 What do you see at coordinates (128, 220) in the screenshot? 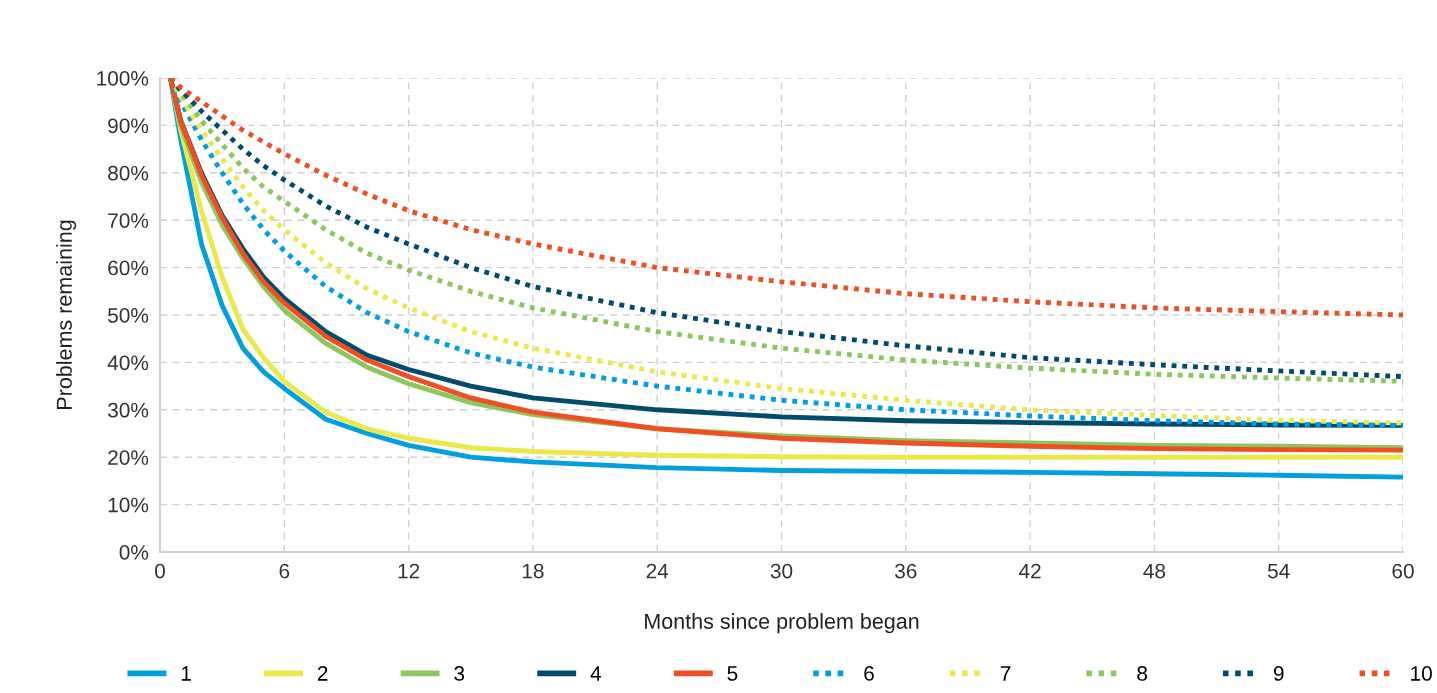
I see `y-tick-label: 70%` at bounding box center [128, 220].